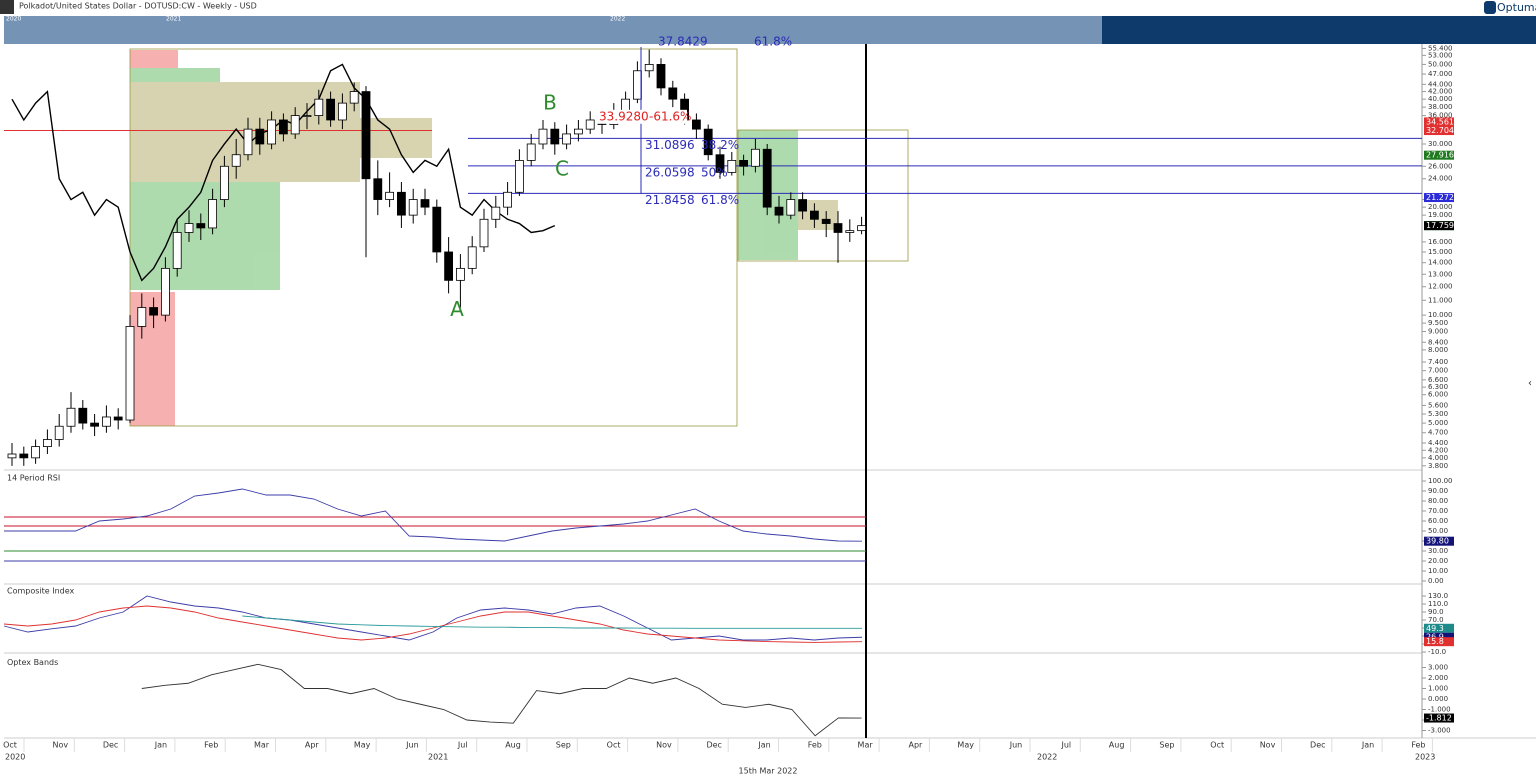 This screenshot has width=1536, height=783. I want to click on price-tag-label: 32.704, so click(1440, 130).